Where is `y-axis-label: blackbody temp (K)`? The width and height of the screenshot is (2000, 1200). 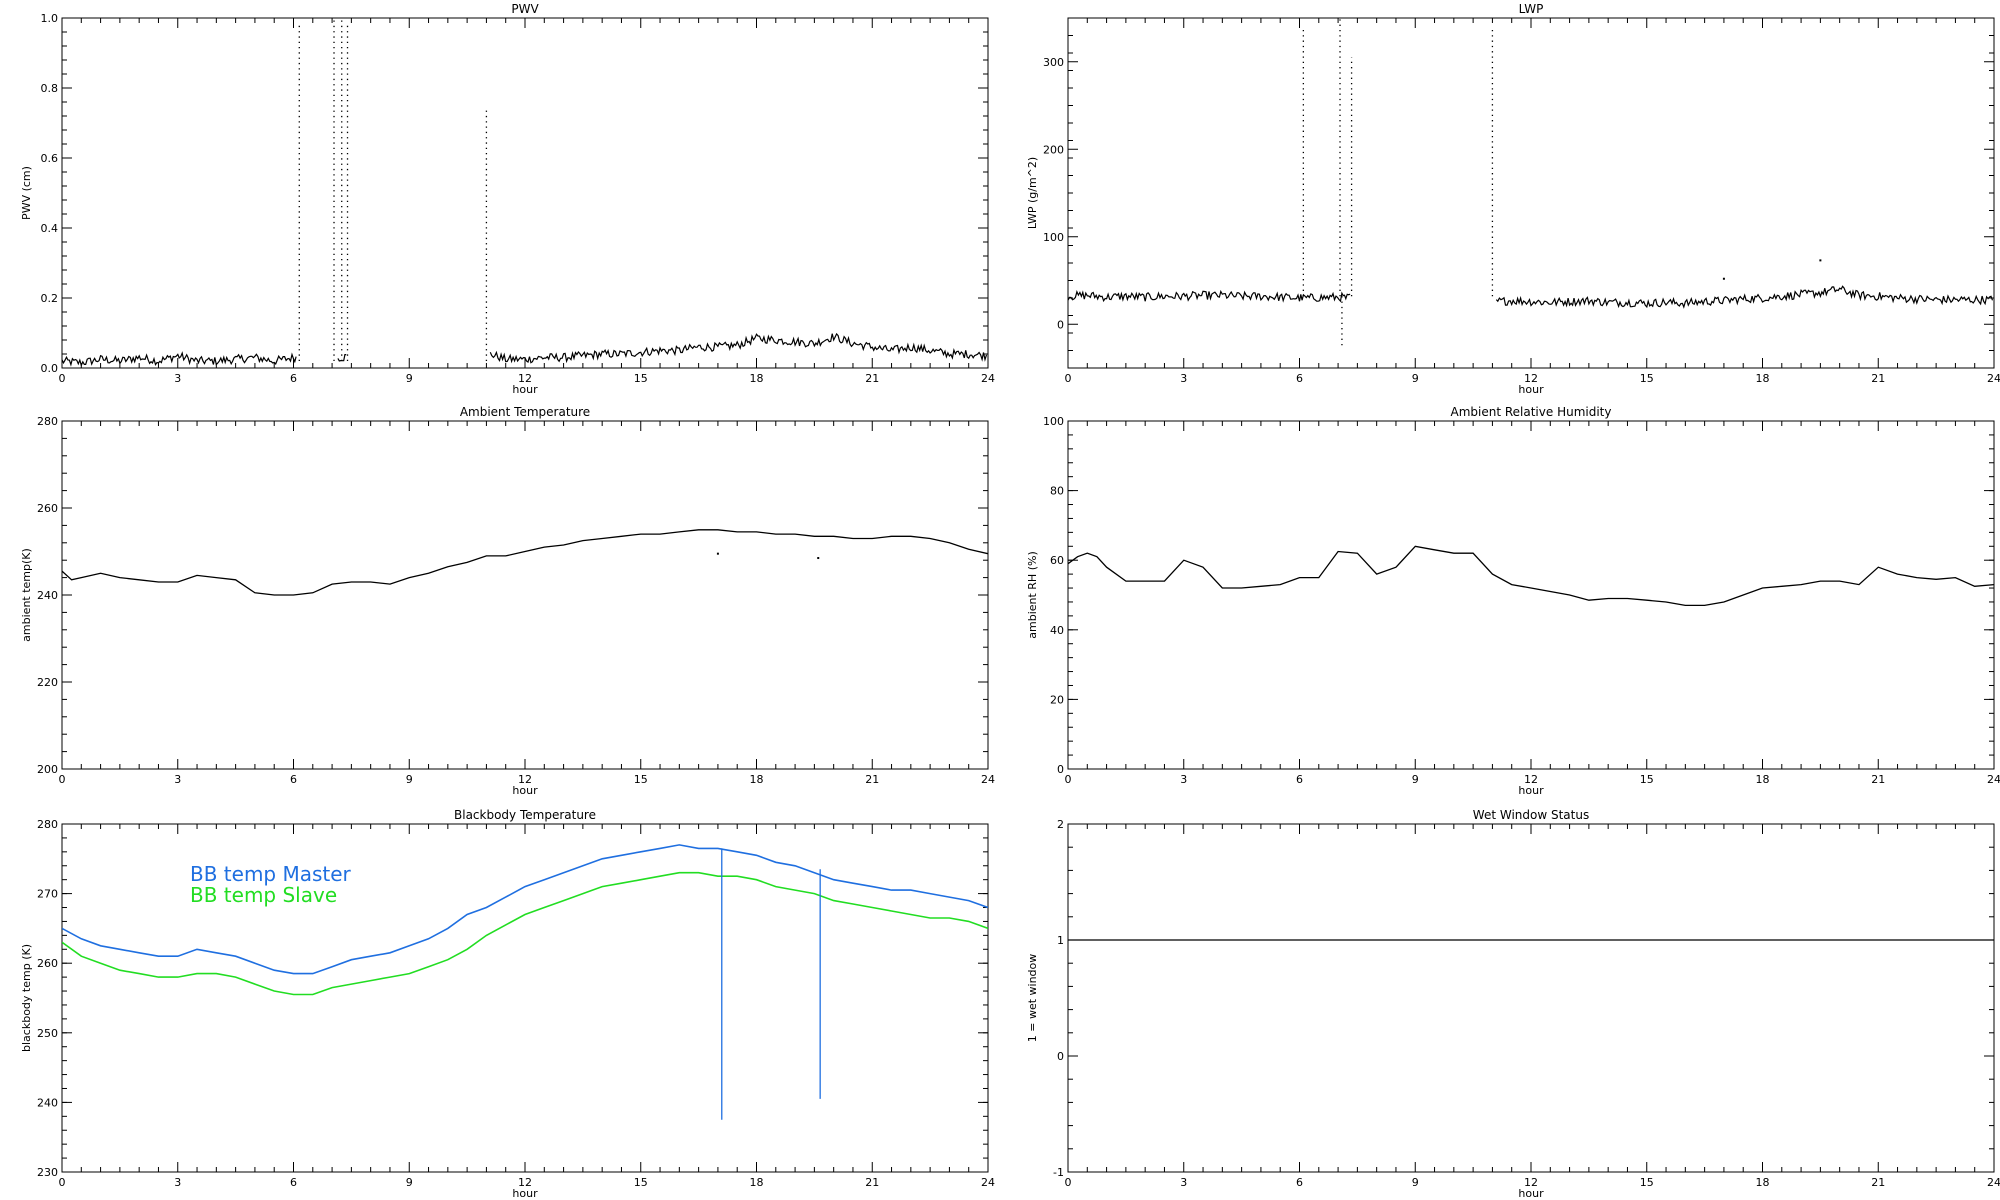
y-axis-label: blackbody temp (K) is located at coordinates (26, 998).